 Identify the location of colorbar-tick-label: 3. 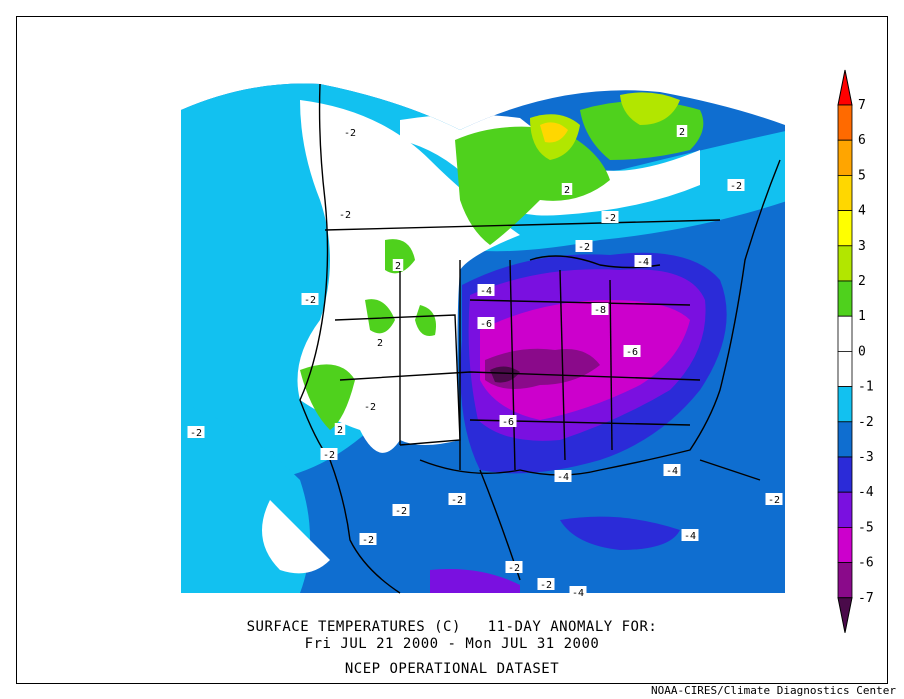
(862, 246).